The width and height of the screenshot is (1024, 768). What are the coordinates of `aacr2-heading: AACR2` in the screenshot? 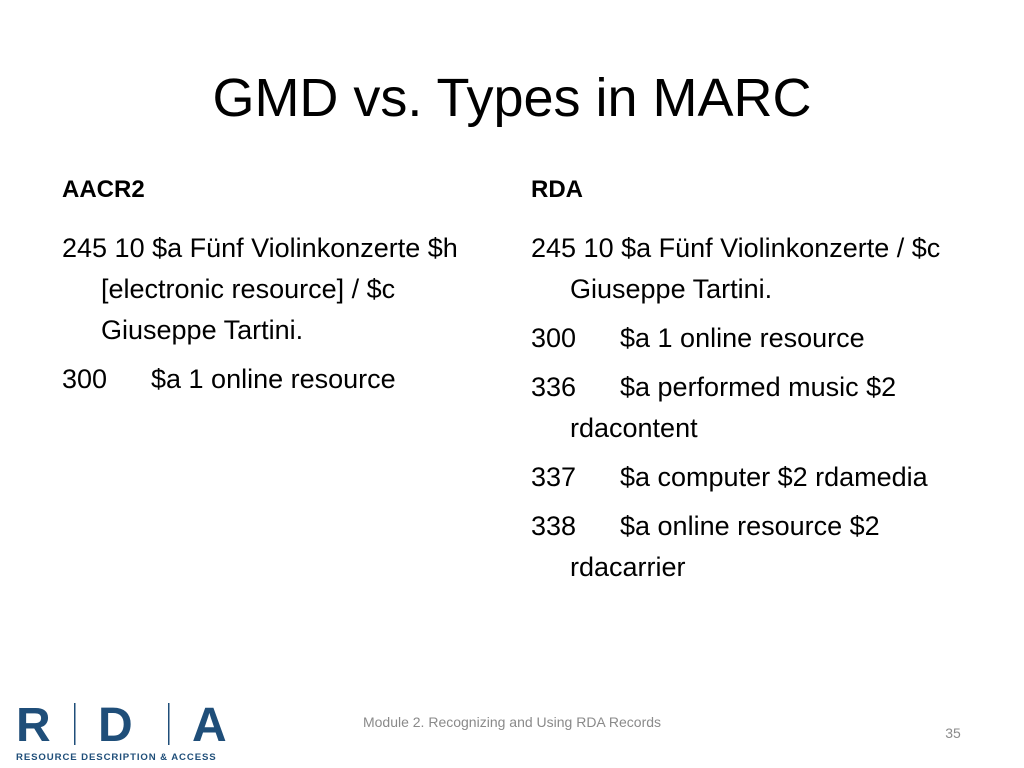 It's located at (103, 189).